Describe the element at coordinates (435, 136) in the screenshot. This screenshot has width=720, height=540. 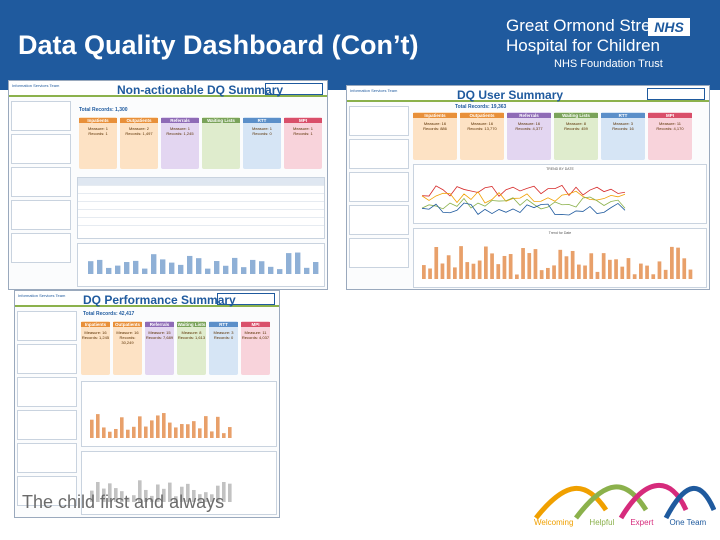
I see `tile-inpatients: Inpatients Measure: 16 Records: 886` at that location.